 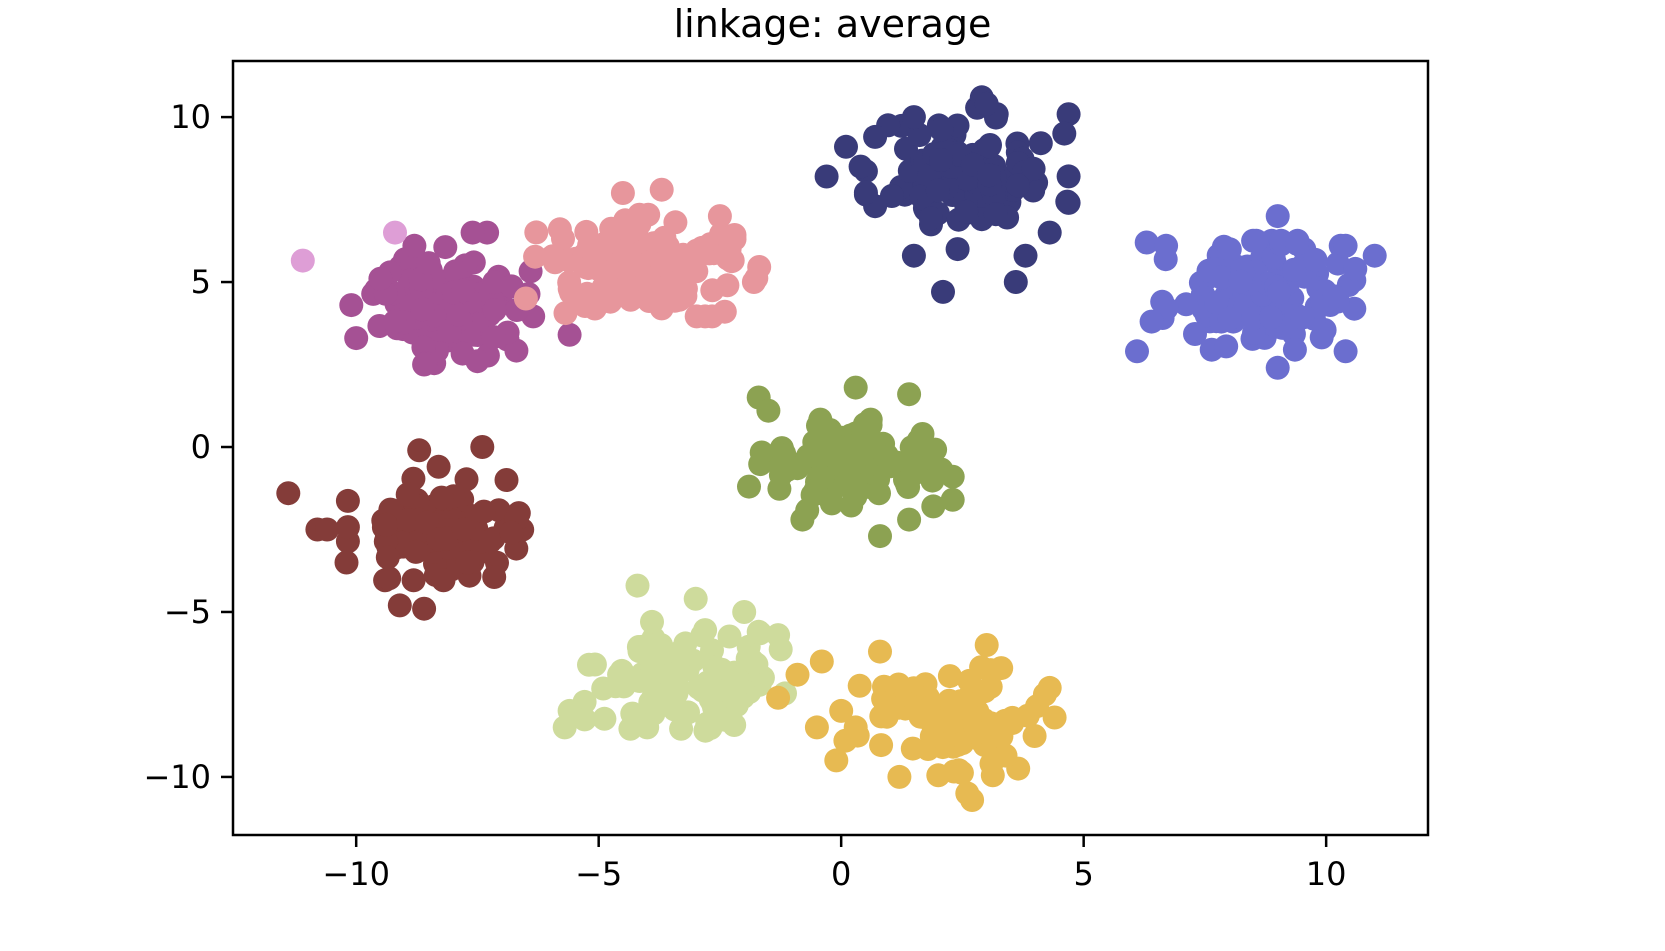 I want to click on cluster-brown, so click(x=405, y=528).